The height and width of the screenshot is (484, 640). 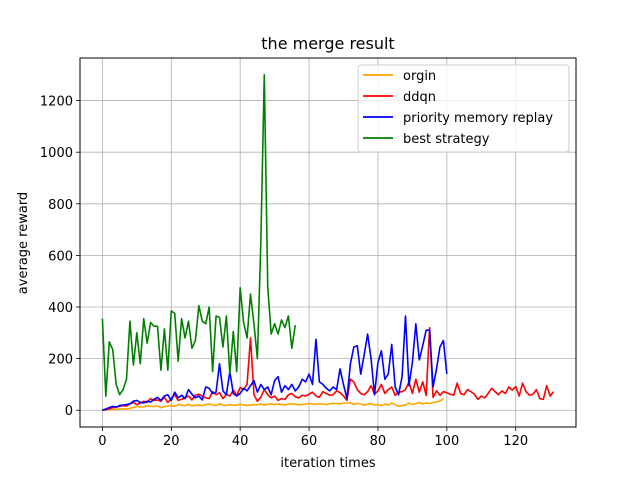 I want to click on x-tick-label: 120, so click(x=515, y=441).